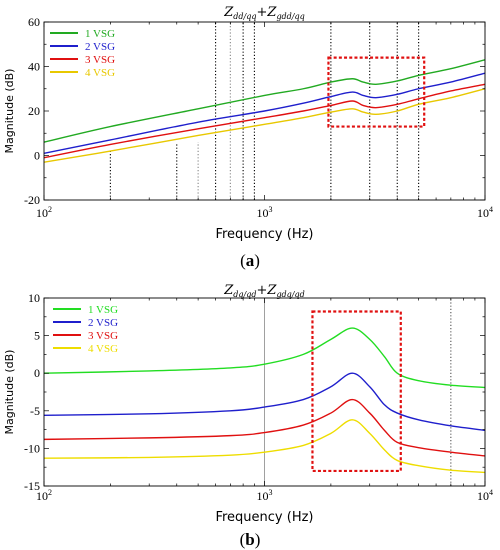  What do you see at coordinates (32, 448) in the screenshot?
I see `y-tick-label: -10` at bounding box center [32, 448].